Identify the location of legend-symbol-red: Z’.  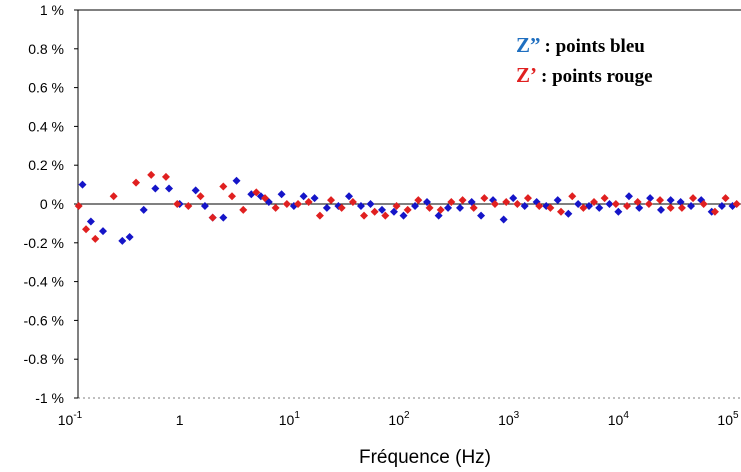
(526, 75).